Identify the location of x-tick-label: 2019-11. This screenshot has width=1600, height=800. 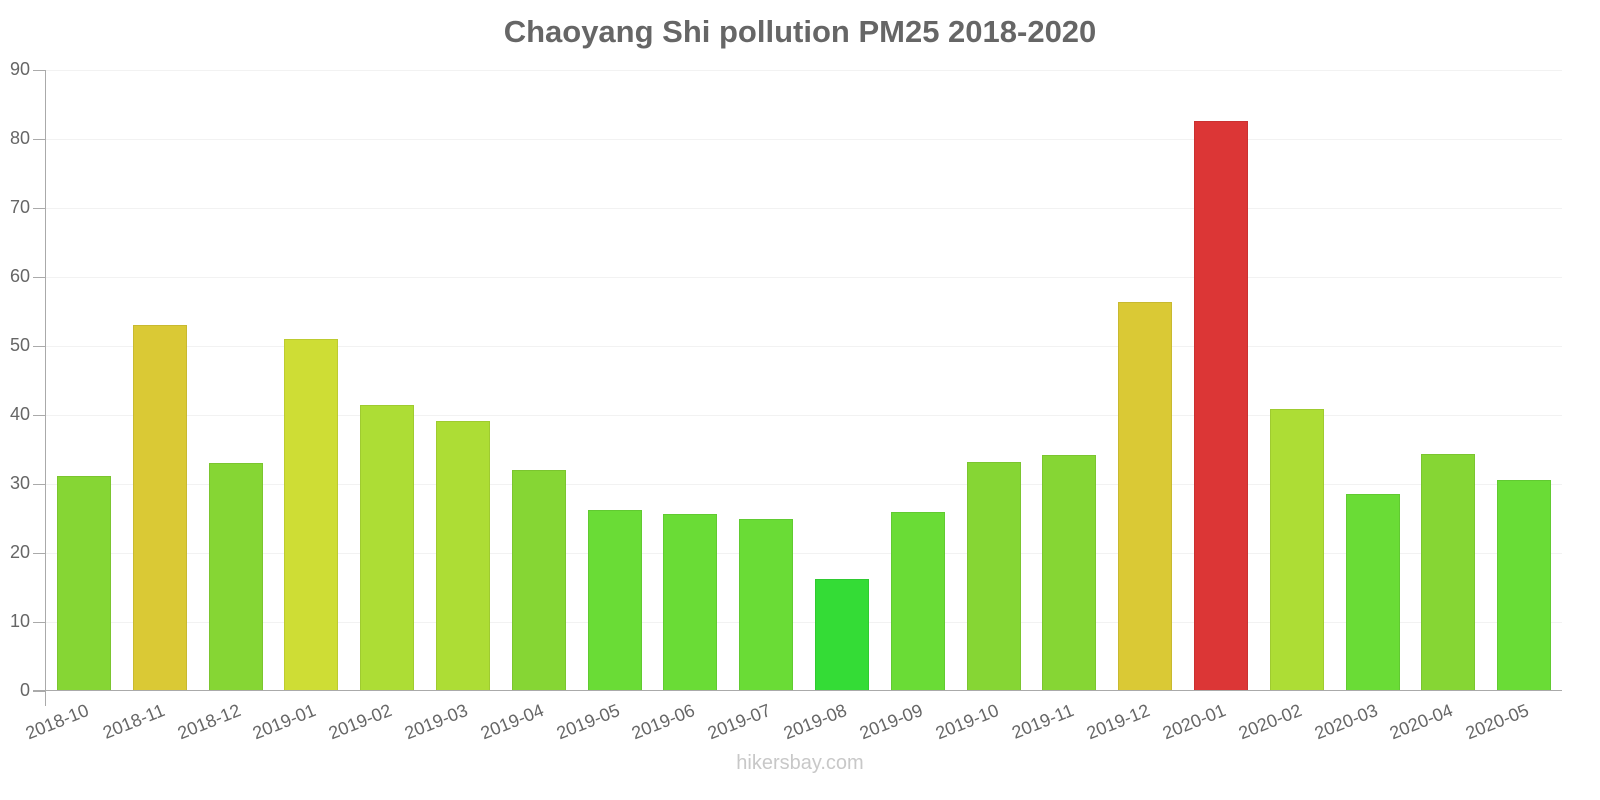
(1043, 721).